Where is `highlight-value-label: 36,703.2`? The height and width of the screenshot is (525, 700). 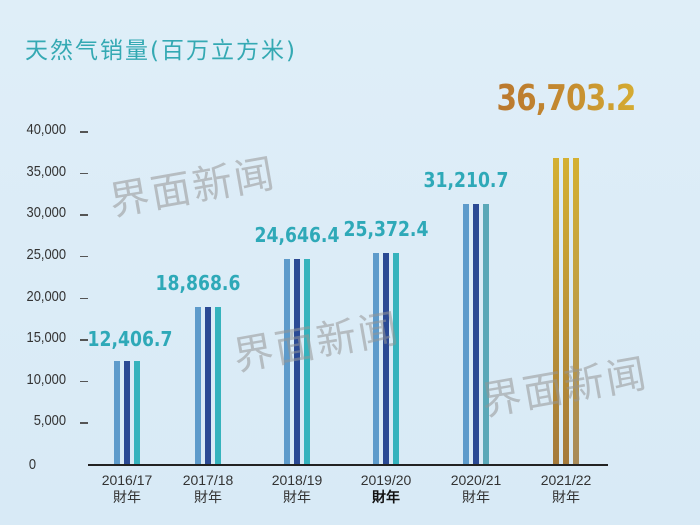
highlight-value-label: 36,703.2 is located at coordinates (566, 98).